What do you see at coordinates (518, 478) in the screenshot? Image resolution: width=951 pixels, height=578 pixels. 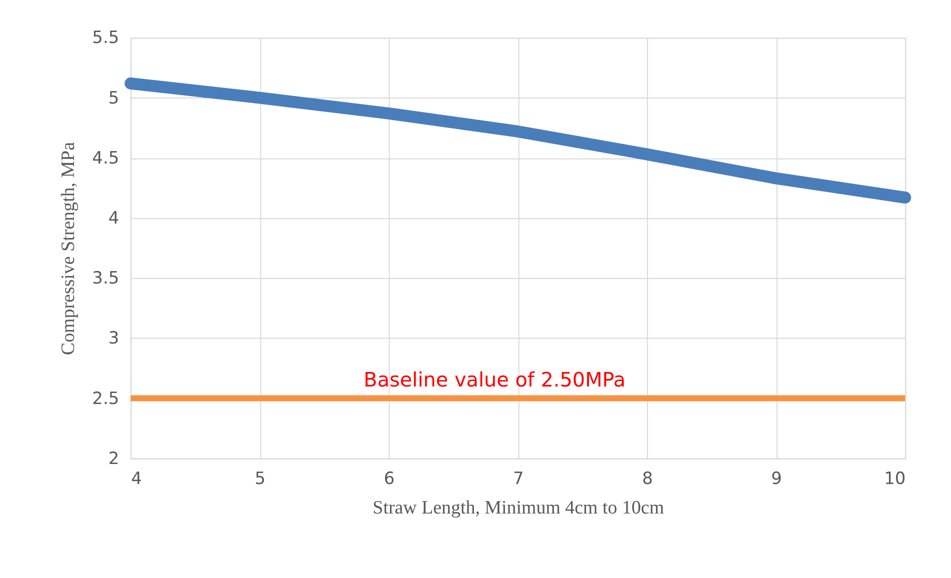 I see `x-tick-label: 7` at bounding box center [518, 478].